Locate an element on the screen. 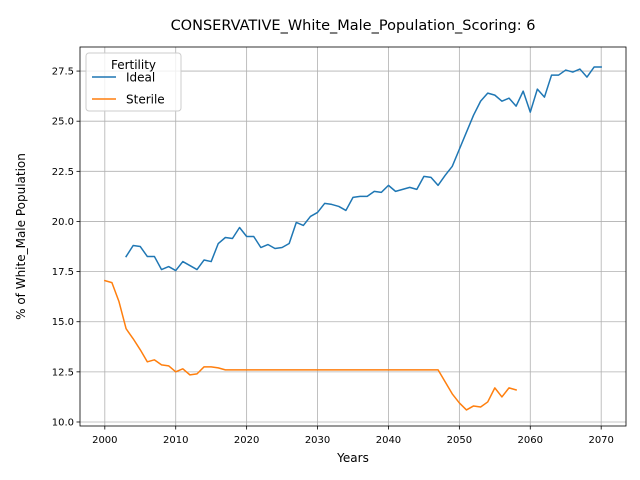 This screenshot has width=640, height=480. legend: Fertility Ideal Sterile is located at coordinates (133, 82).